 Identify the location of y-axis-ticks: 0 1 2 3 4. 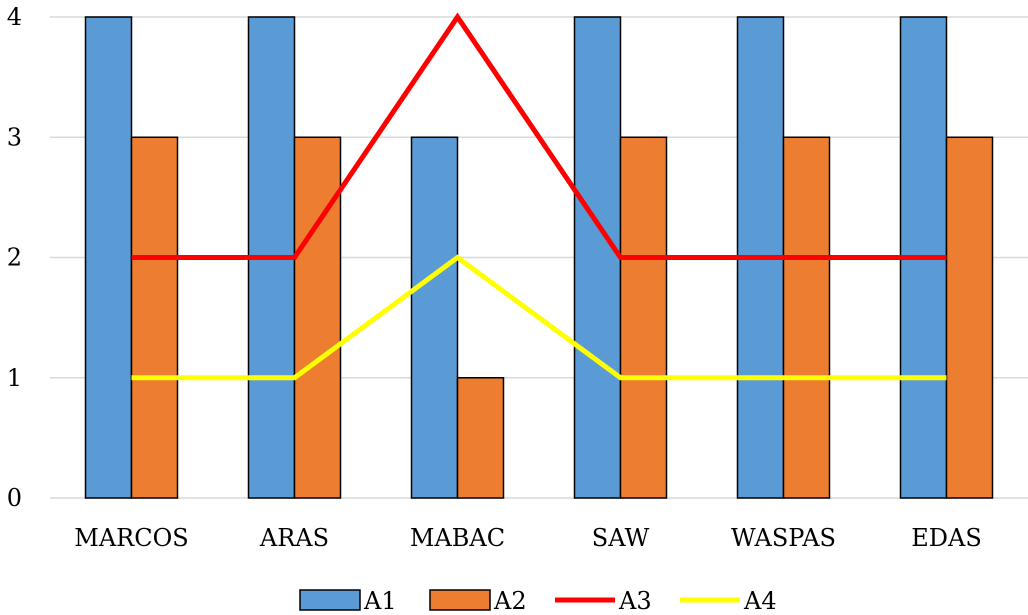
(14, 257).